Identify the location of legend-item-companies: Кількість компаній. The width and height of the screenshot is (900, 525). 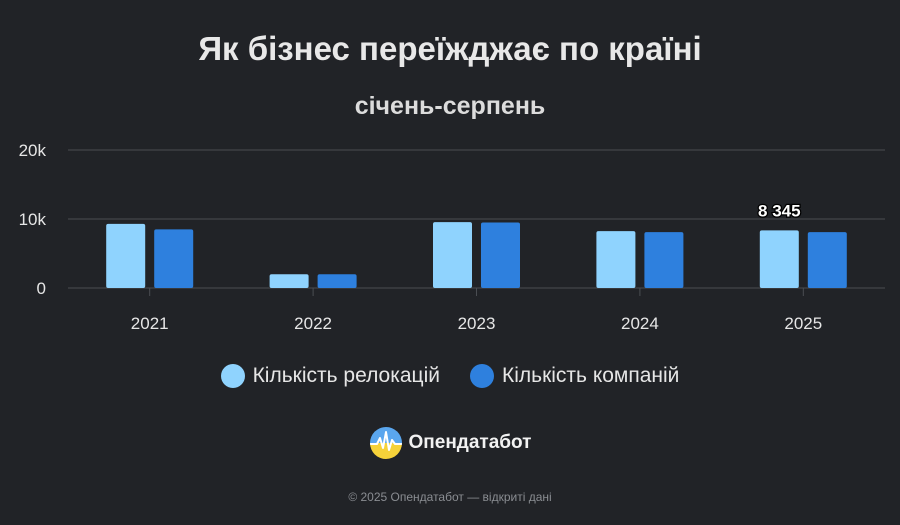
(574, 376).